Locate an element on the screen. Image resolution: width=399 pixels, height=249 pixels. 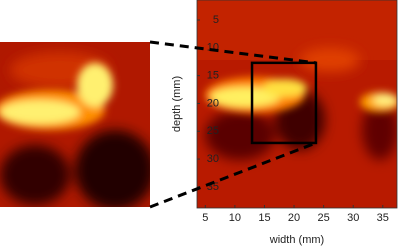
zoom-line is located at coordinates (233, 52).